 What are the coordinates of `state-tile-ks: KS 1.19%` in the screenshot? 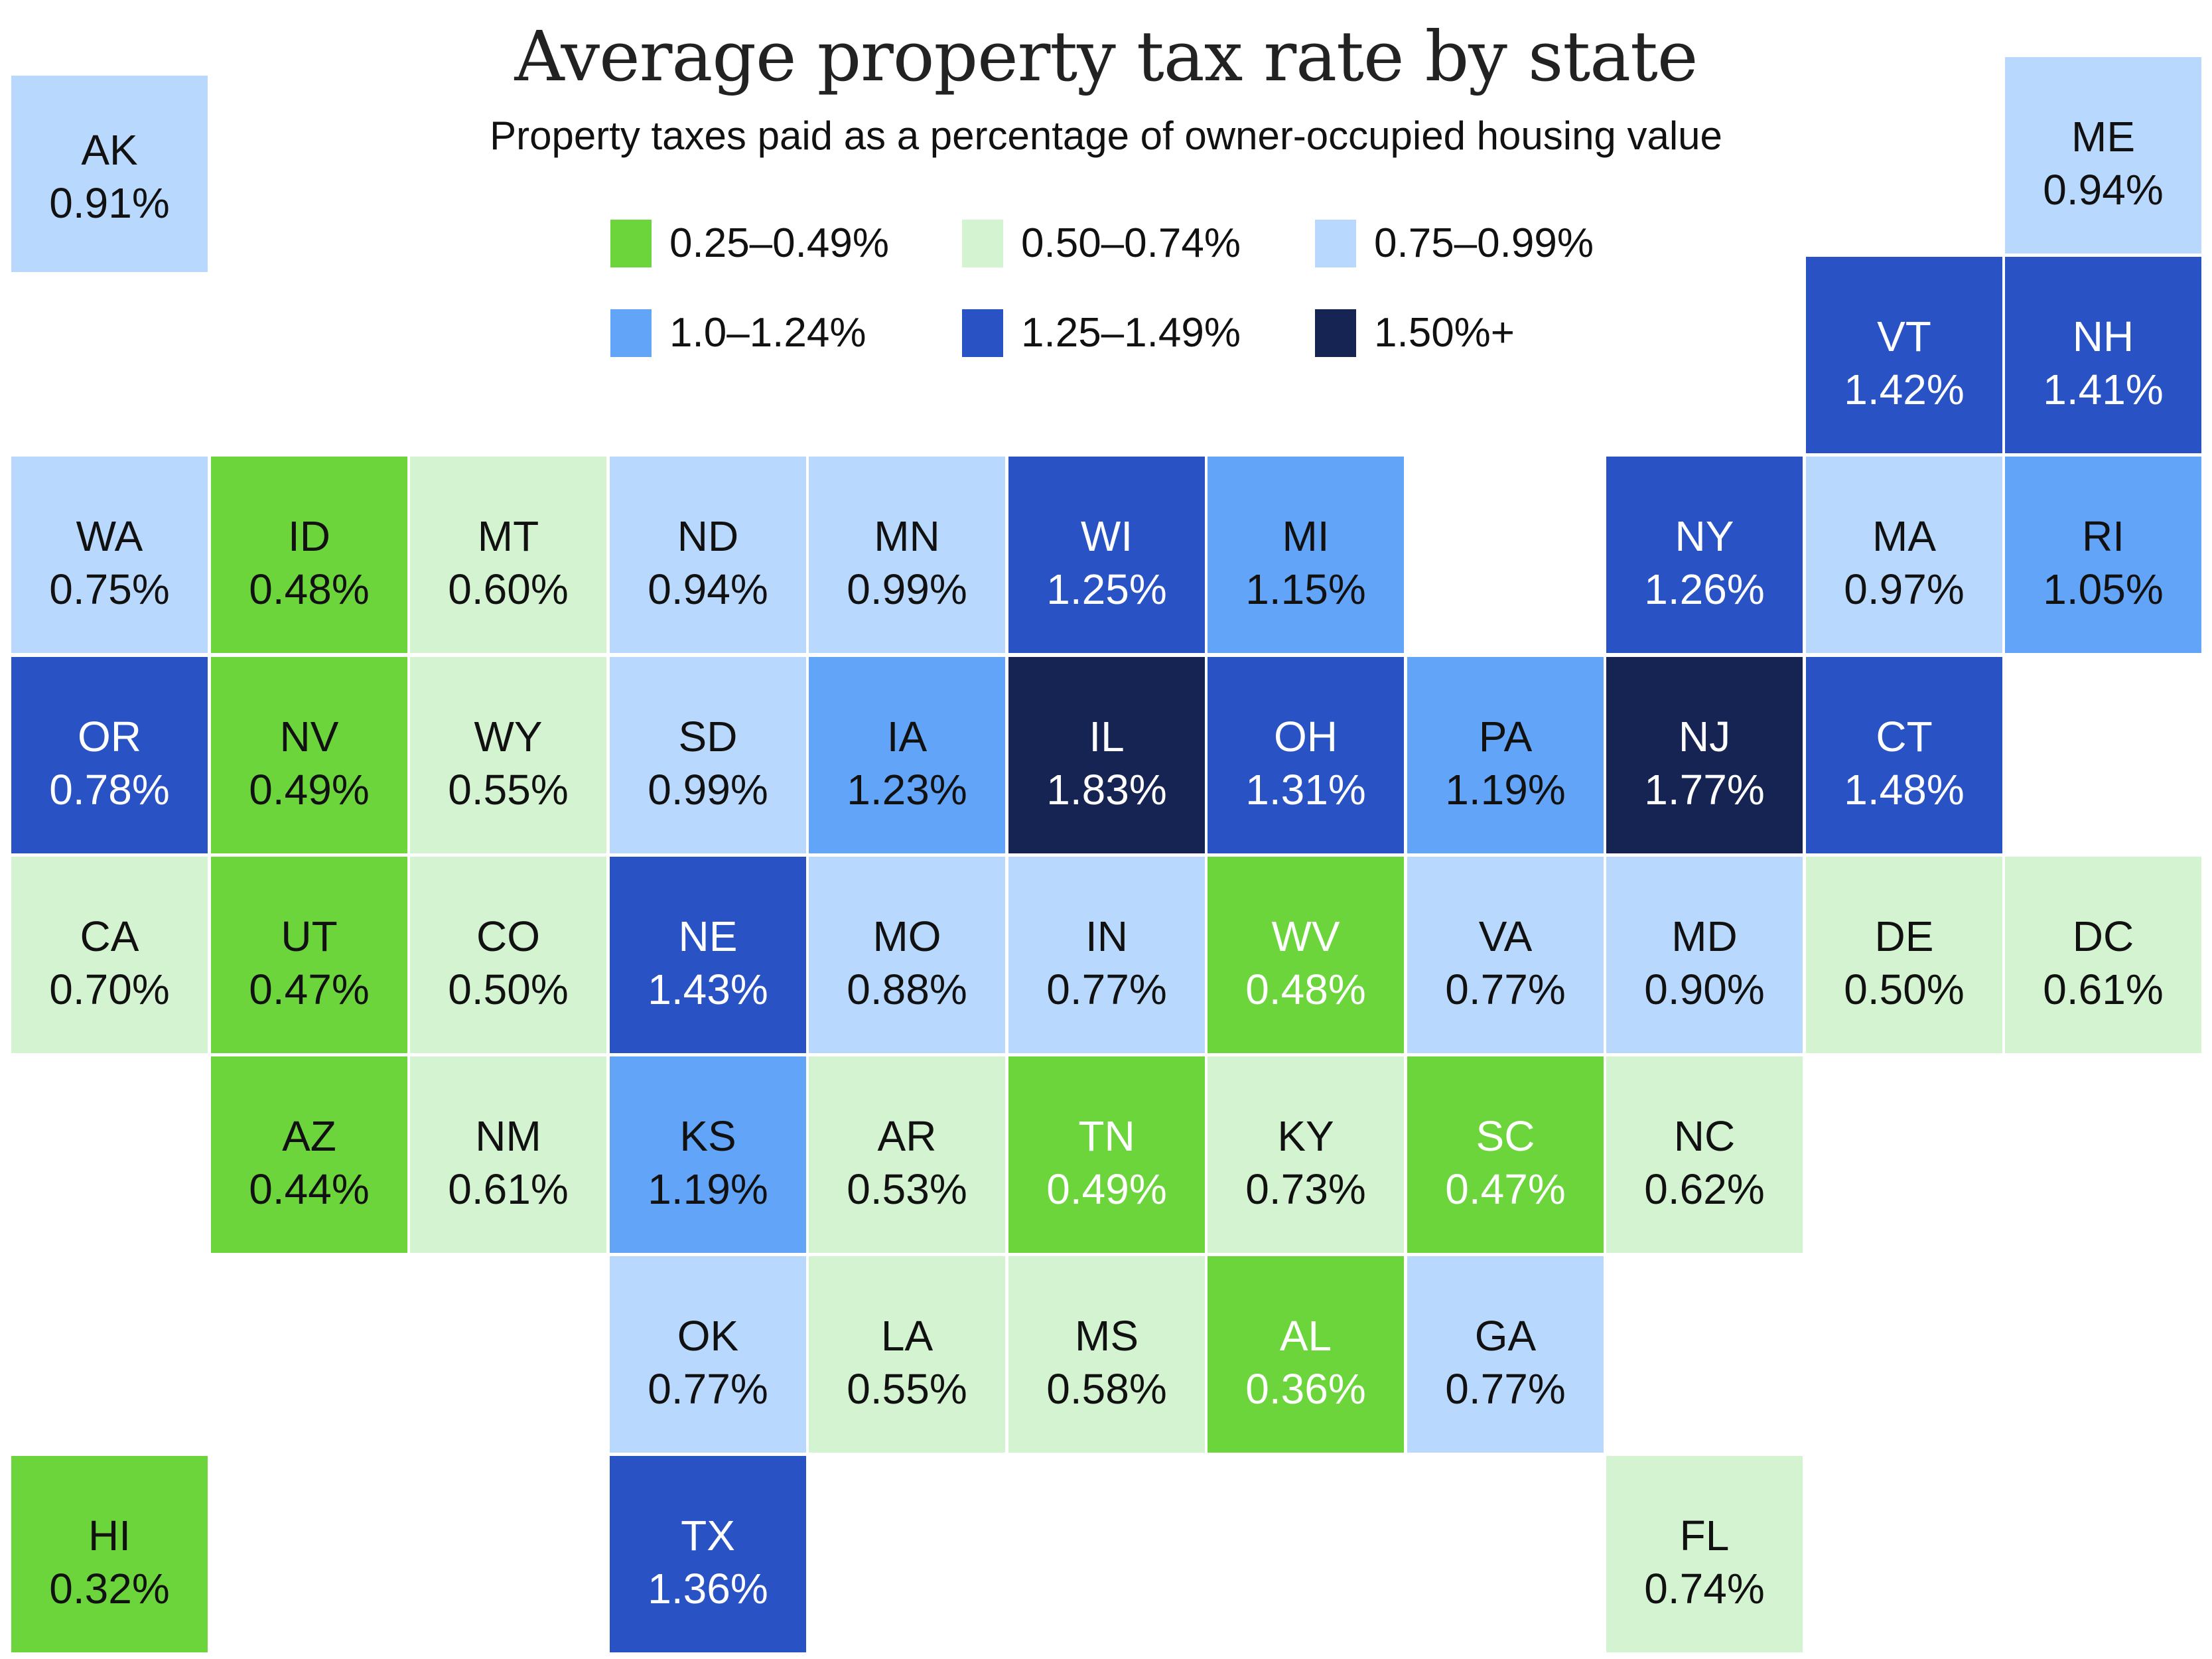 It's located at (708, 1154).